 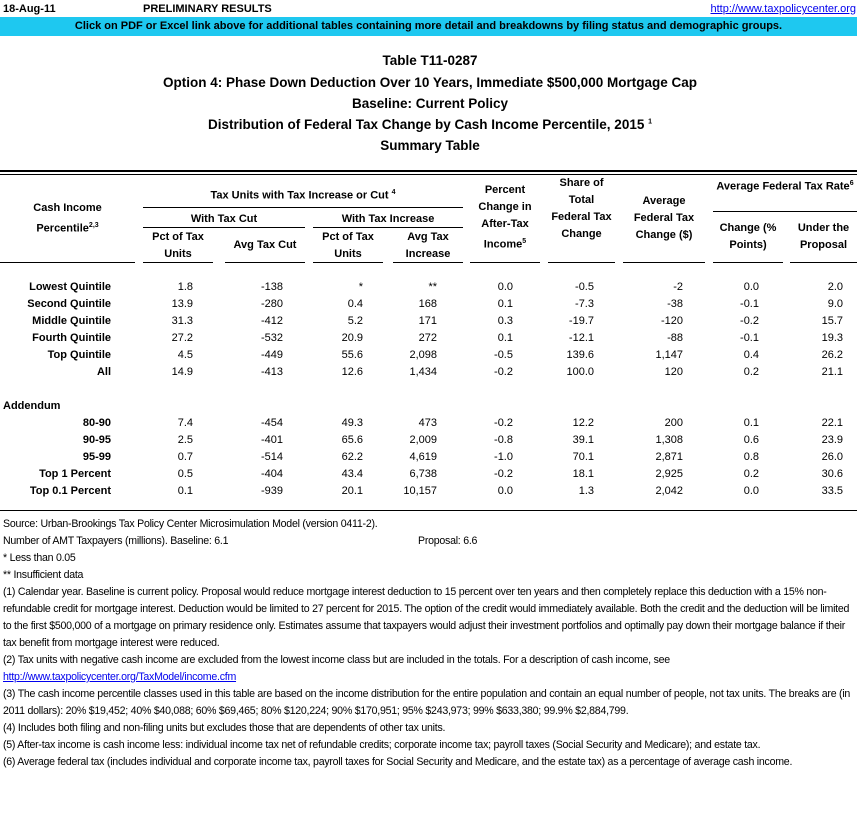 What do you see at coordinates (75, 474) in the screenshot?
I see `row-label: Top 1 Percent` at bounding box center [75, 474].